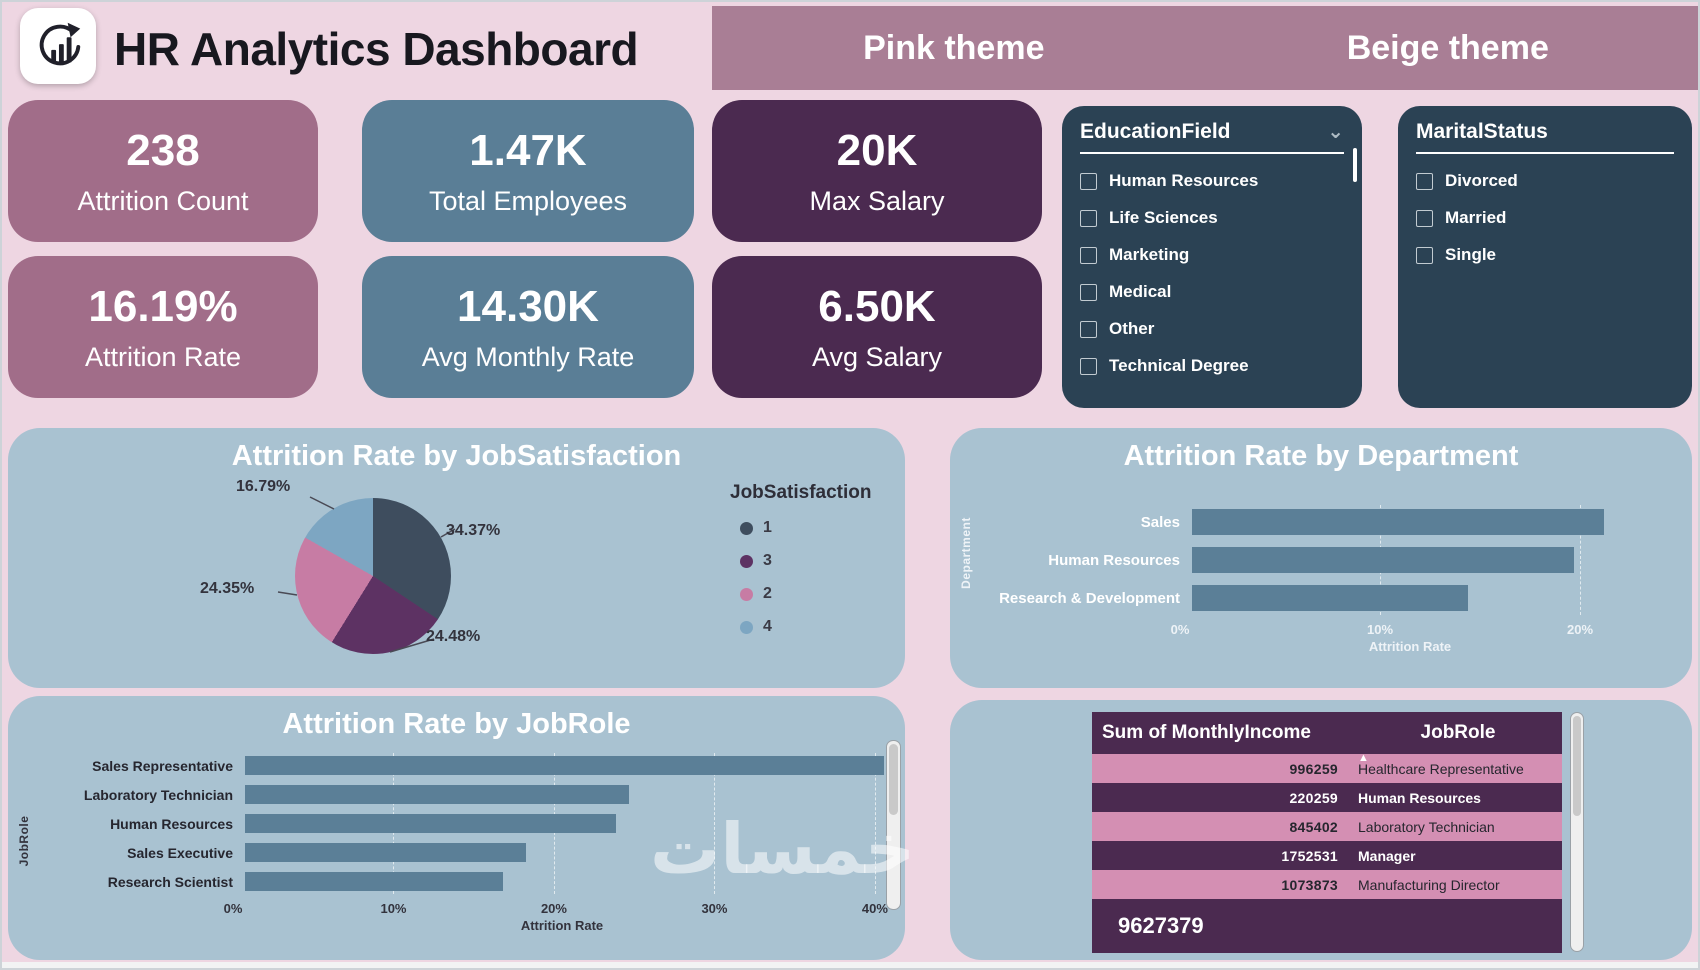 Image resolution: width=1700 pixels, height=970 pixels. What do you see at coordinates (1545, 181) in the screenshot?
I see `maritalstatus-option: Divorced` at bounding box center [1545, 181].